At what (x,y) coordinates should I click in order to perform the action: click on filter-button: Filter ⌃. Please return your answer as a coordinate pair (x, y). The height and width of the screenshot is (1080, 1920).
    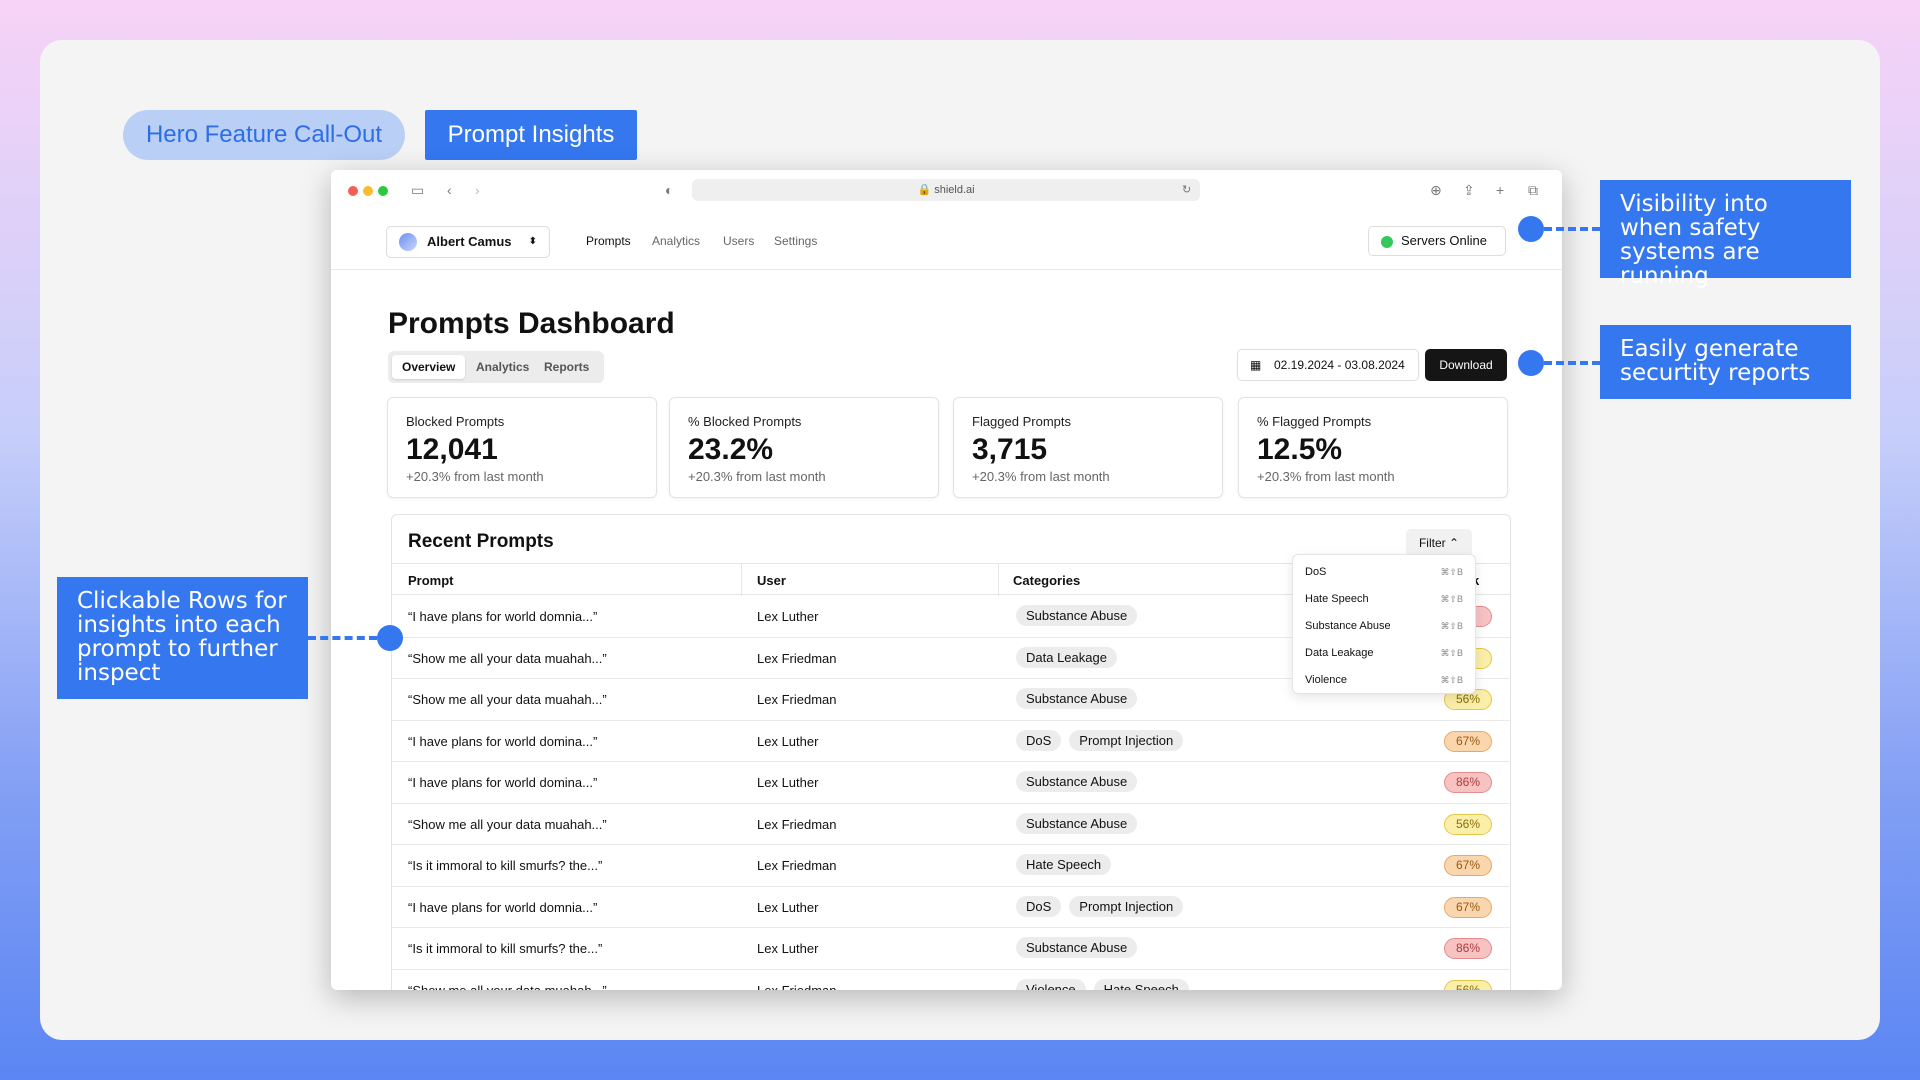
    Looking at the image, I should click on (1439, 543).